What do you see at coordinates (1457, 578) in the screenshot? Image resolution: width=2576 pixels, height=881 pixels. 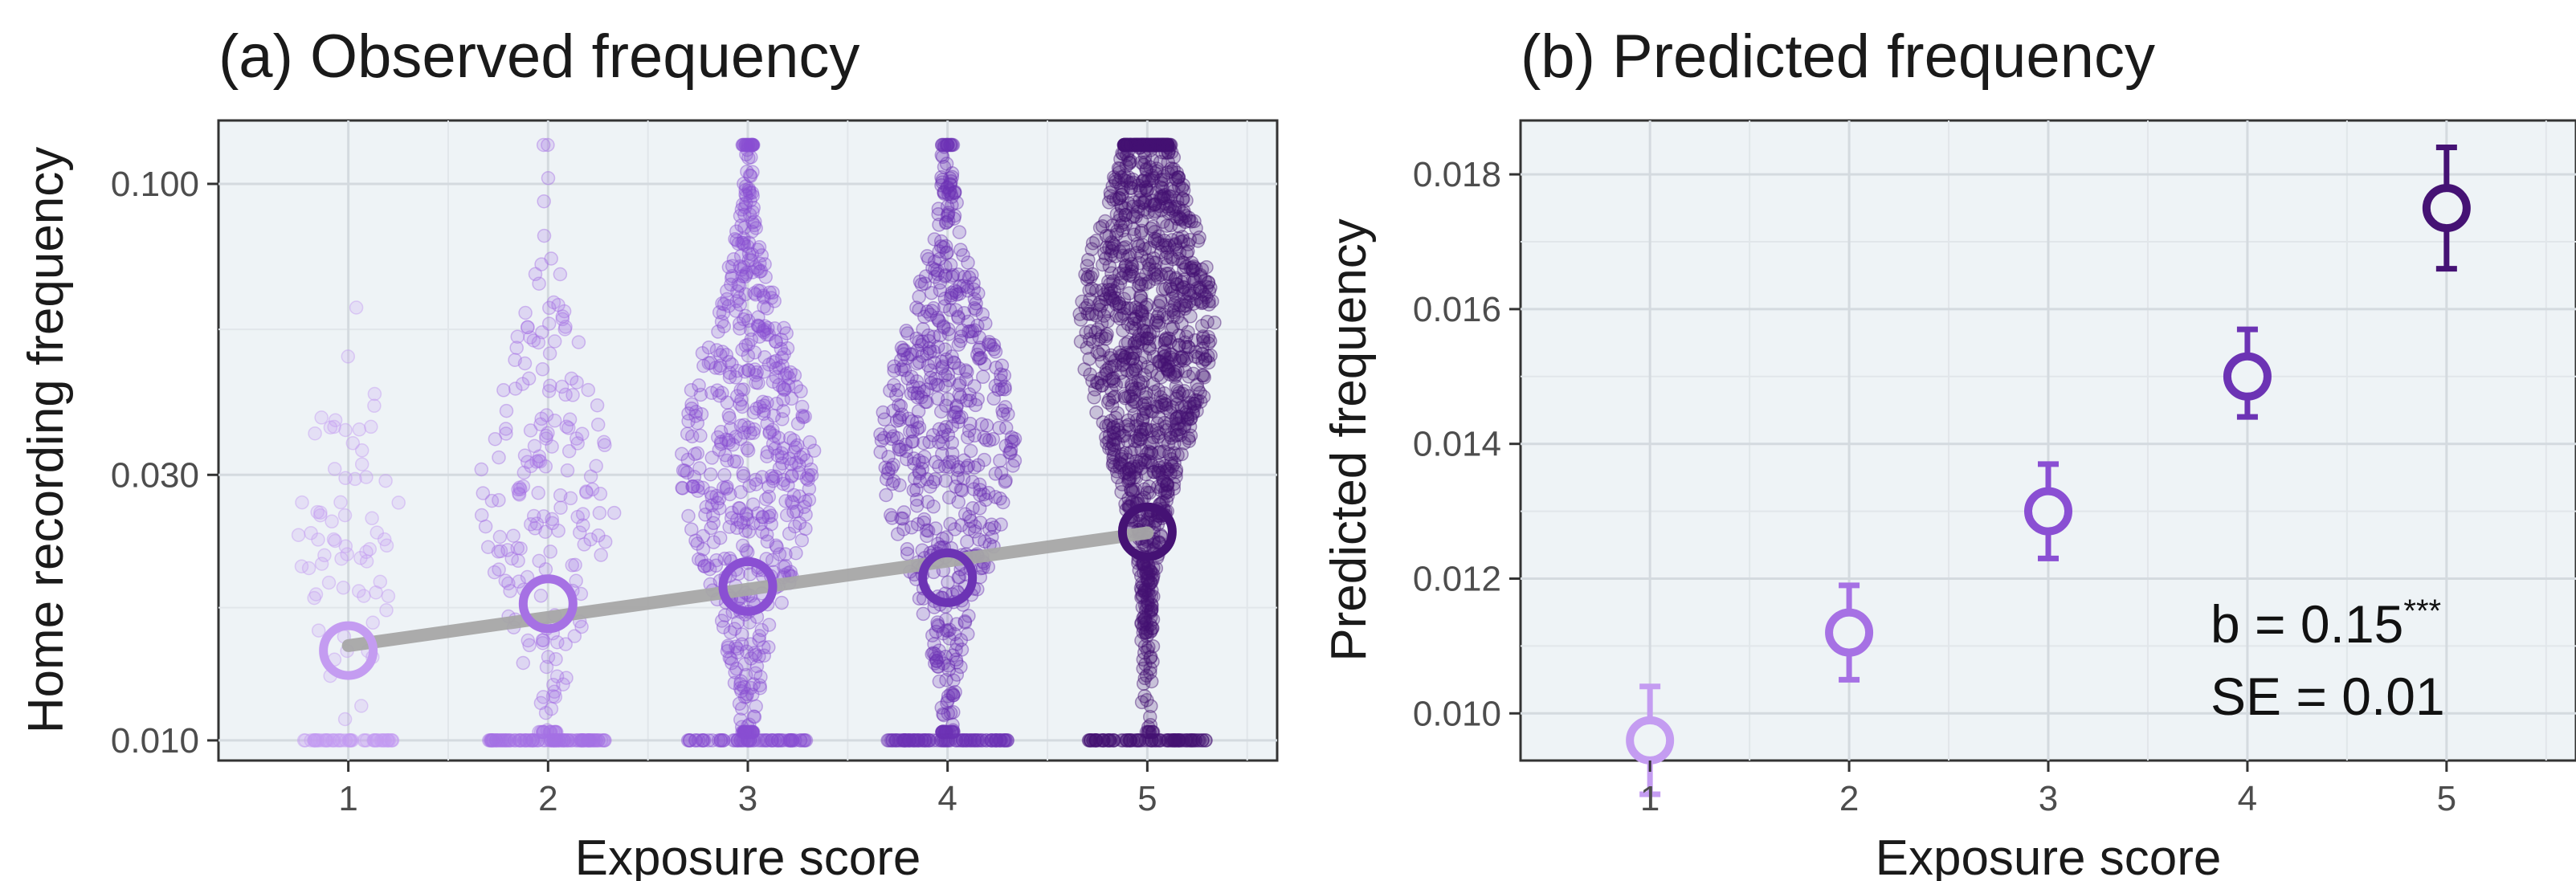 I see `y-tick-label: 0.012` at bounding box center [1457, 578].